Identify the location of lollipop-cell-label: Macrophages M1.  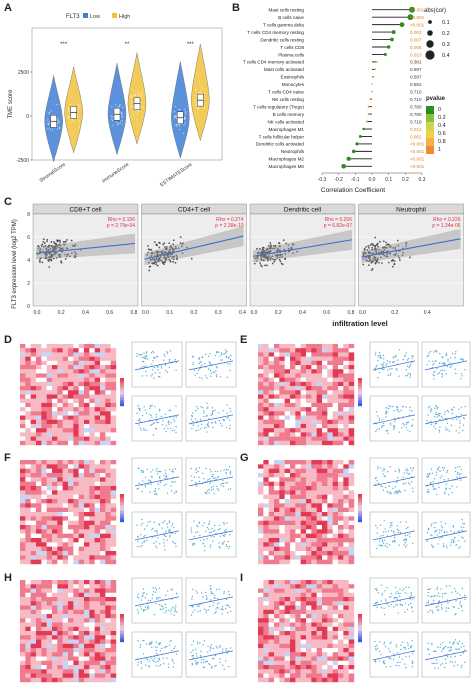
(287, 129).